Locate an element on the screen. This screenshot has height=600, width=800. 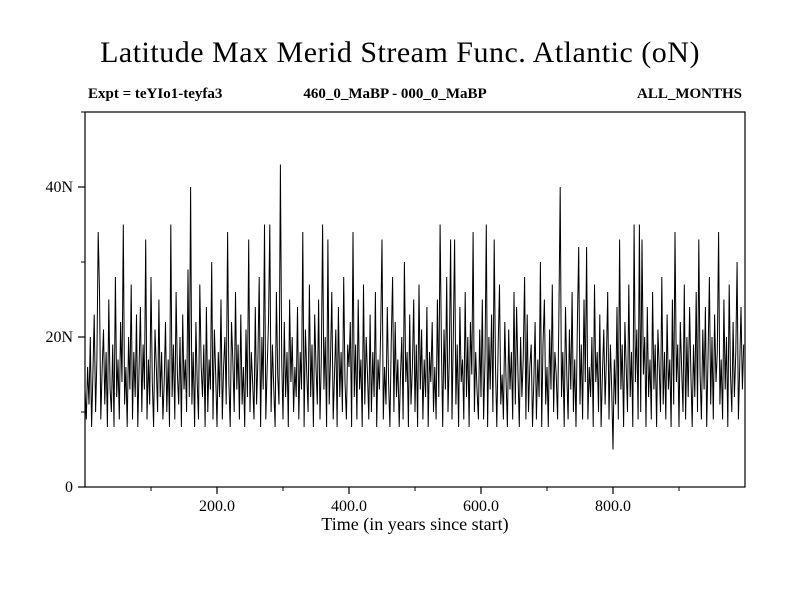
x-axis-label: Time (in years since start) is located at coordinates (415, 524).